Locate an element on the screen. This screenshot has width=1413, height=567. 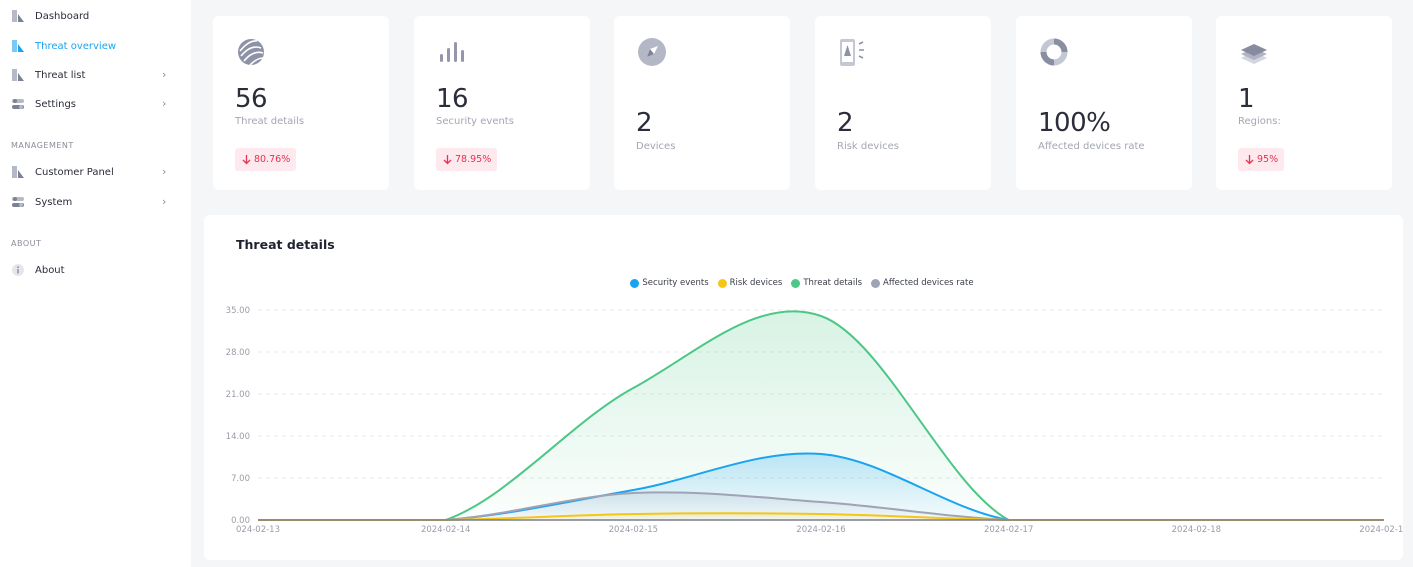
legend-item-risk-devices: Risk devices is located at coordinates (750, 283).